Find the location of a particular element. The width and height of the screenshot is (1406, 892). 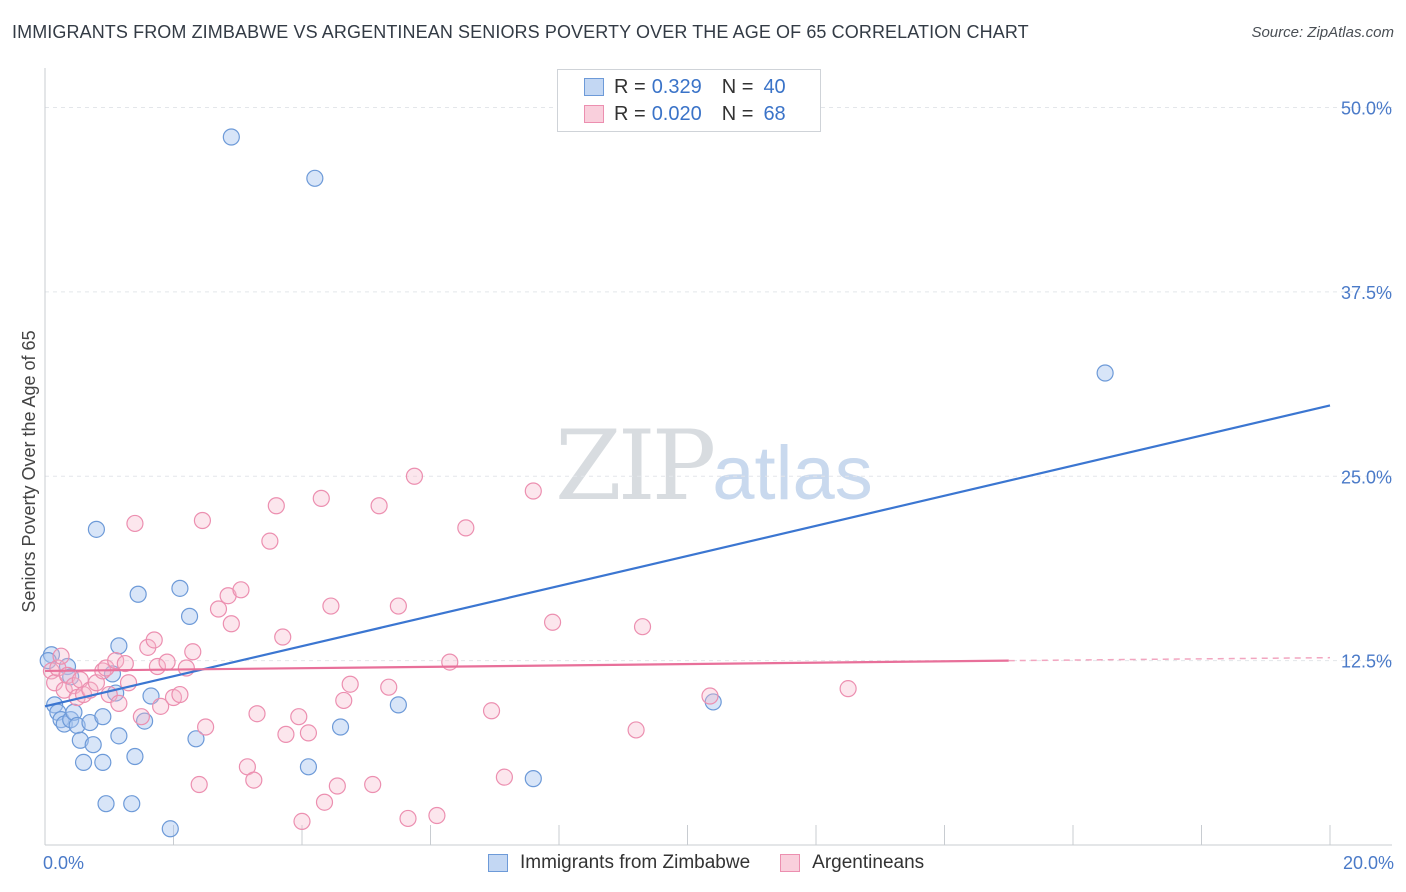

y-tick-label: 25.0% is located at coordinates (1366, 477).